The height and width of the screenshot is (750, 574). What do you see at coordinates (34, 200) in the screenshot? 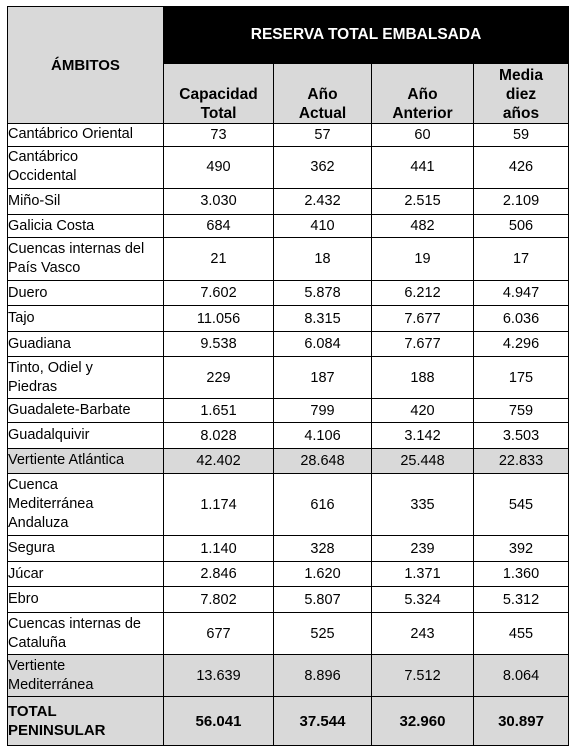
I see `row-name-text: Miño-Sil` at bounding box center [34, 200].